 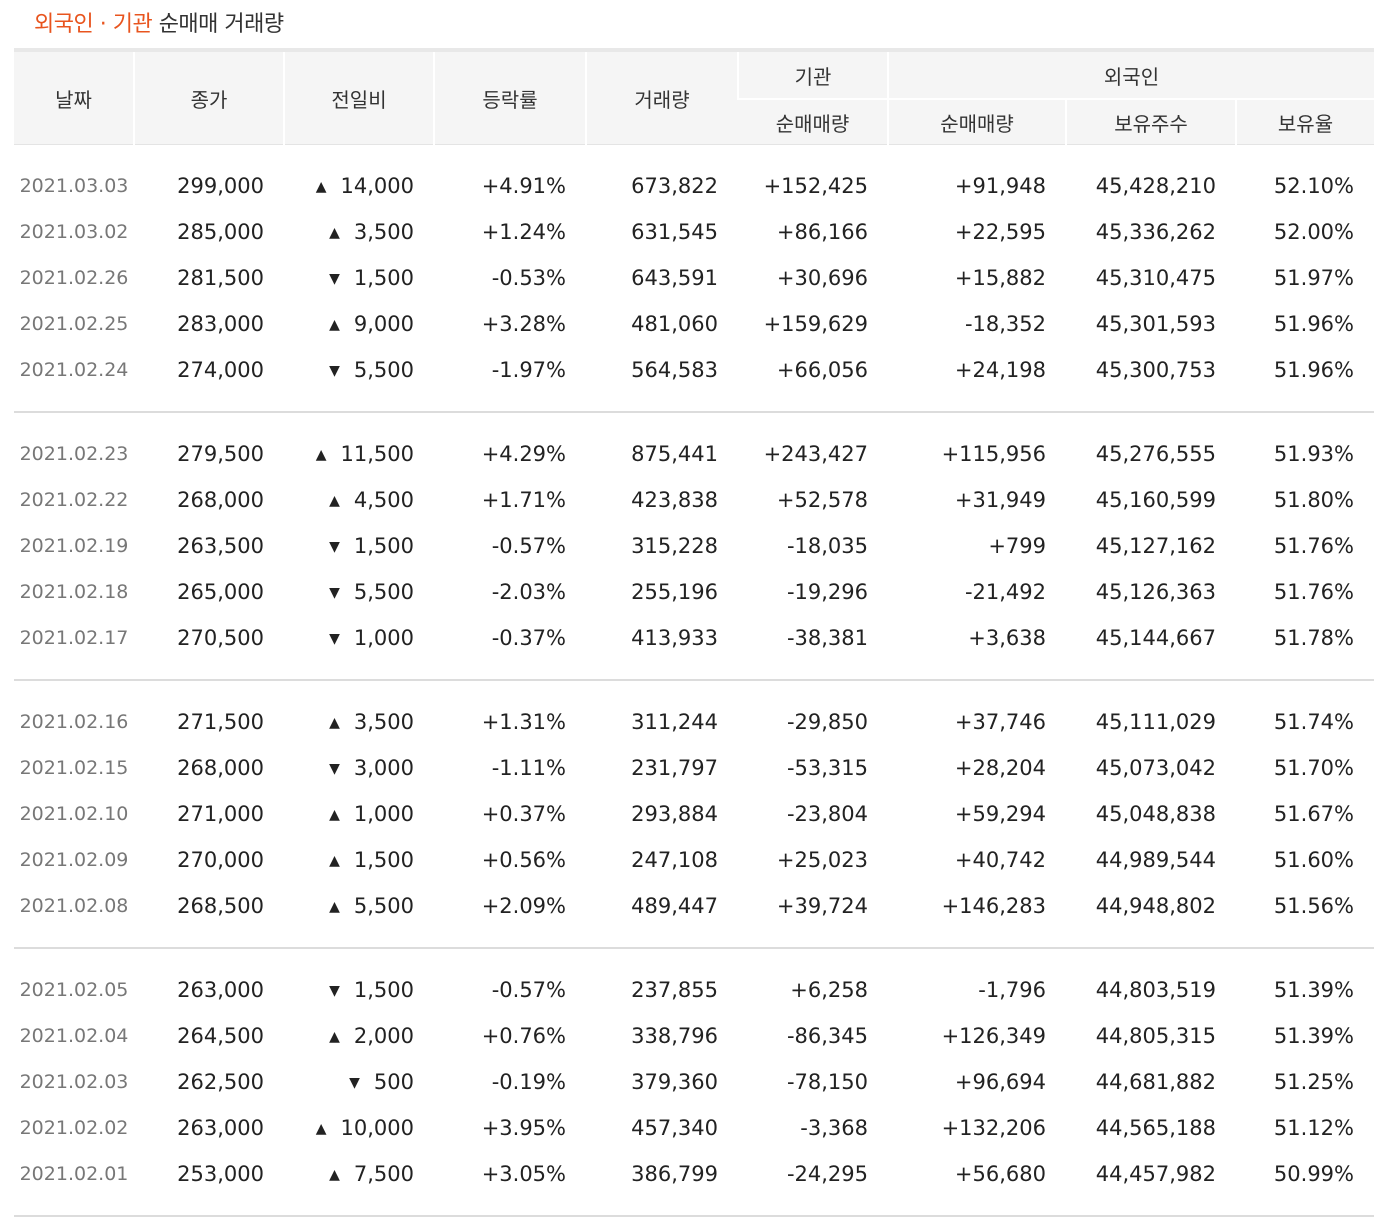 I want to click on volume-cell-value: 875,441, so click(x=674, y=454).